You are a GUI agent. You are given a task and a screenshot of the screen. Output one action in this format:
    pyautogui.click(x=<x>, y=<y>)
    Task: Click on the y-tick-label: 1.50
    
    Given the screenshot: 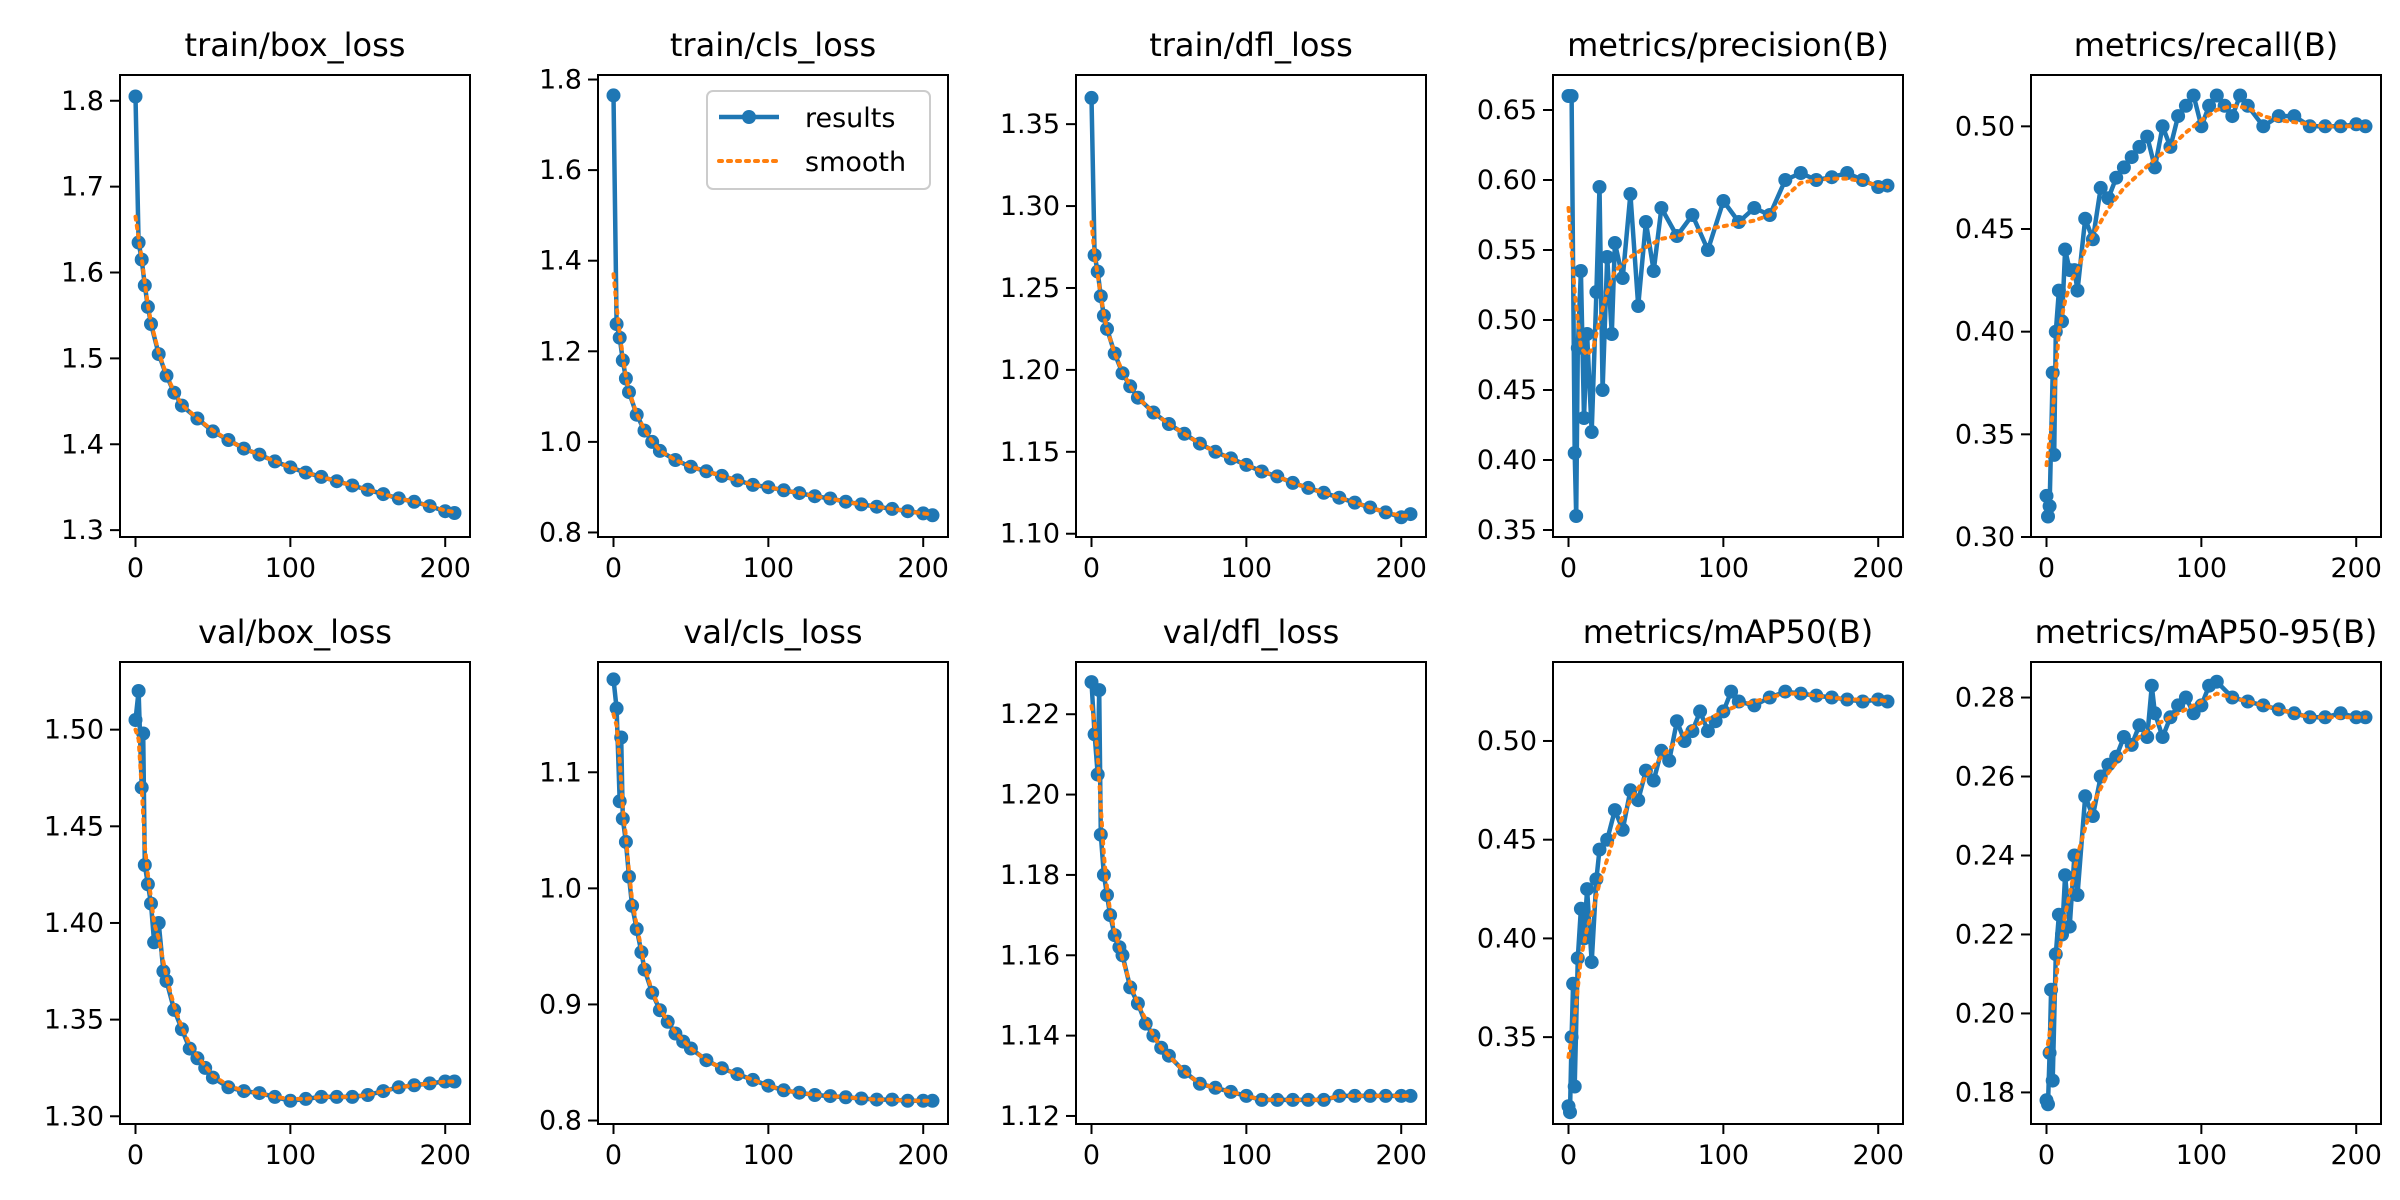 What is the action you would take?
    pyautogui.click(x=74, y=730)
    